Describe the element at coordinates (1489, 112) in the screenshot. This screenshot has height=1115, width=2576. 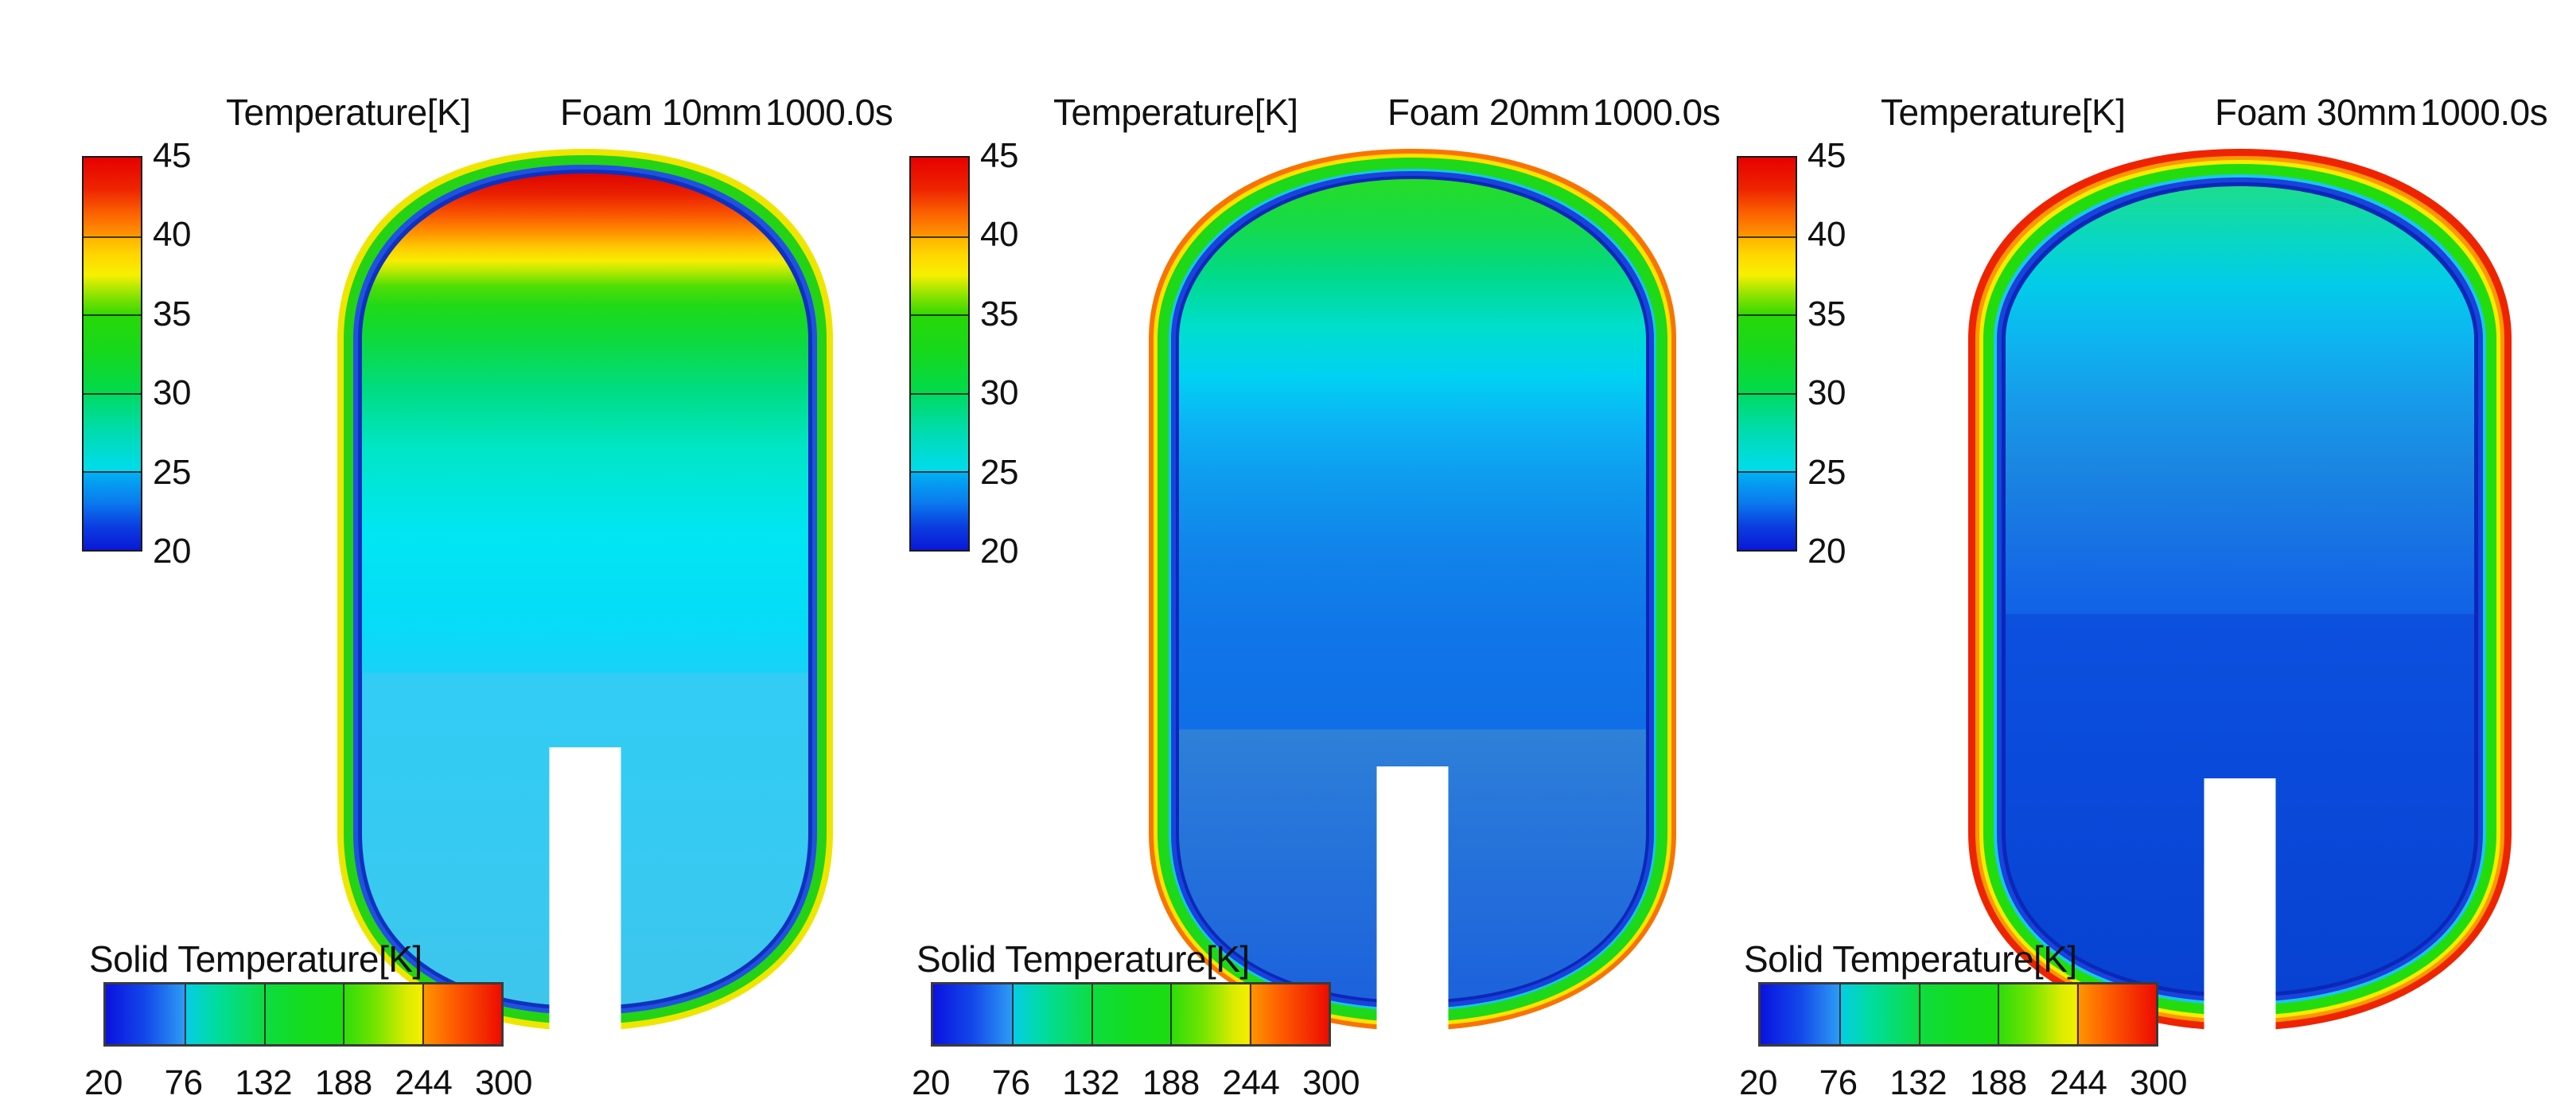
I see `panel-title-foam: Foam 20mm` at that location.